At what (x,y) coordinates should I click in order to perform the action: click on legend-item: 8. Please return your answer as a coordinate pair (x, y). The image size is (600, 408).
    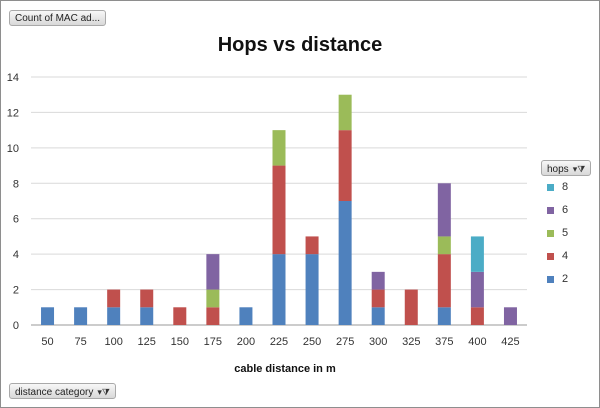
    Looking at the image, I should click on (557, 187).